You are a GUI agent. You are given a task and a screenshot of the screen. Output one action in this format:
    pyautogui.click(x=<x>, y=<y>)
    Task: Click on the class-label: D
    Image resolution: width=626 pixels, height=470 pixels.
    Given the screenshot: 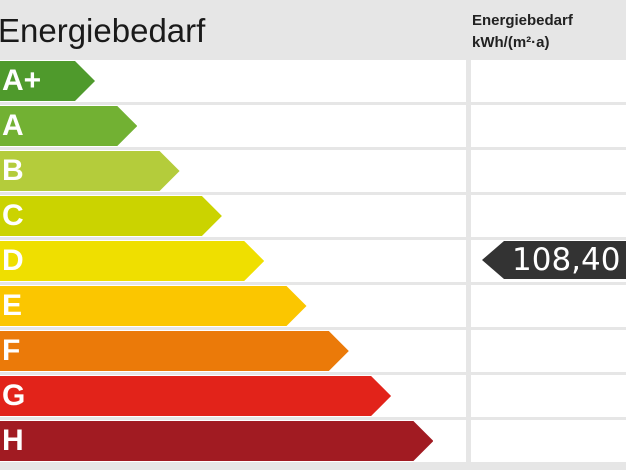 What is the action you would take?
    pyautogui.click(x=13, y=260)
    